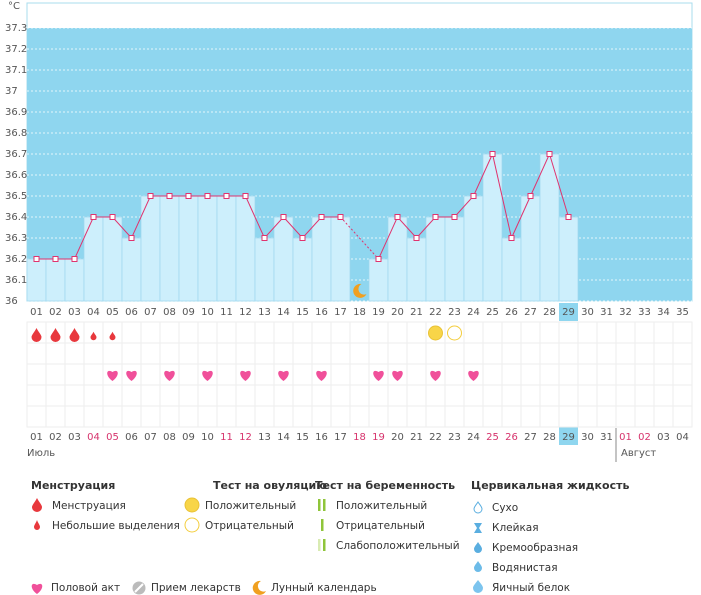  I want to click on date-label: 08, so click(169, 437).